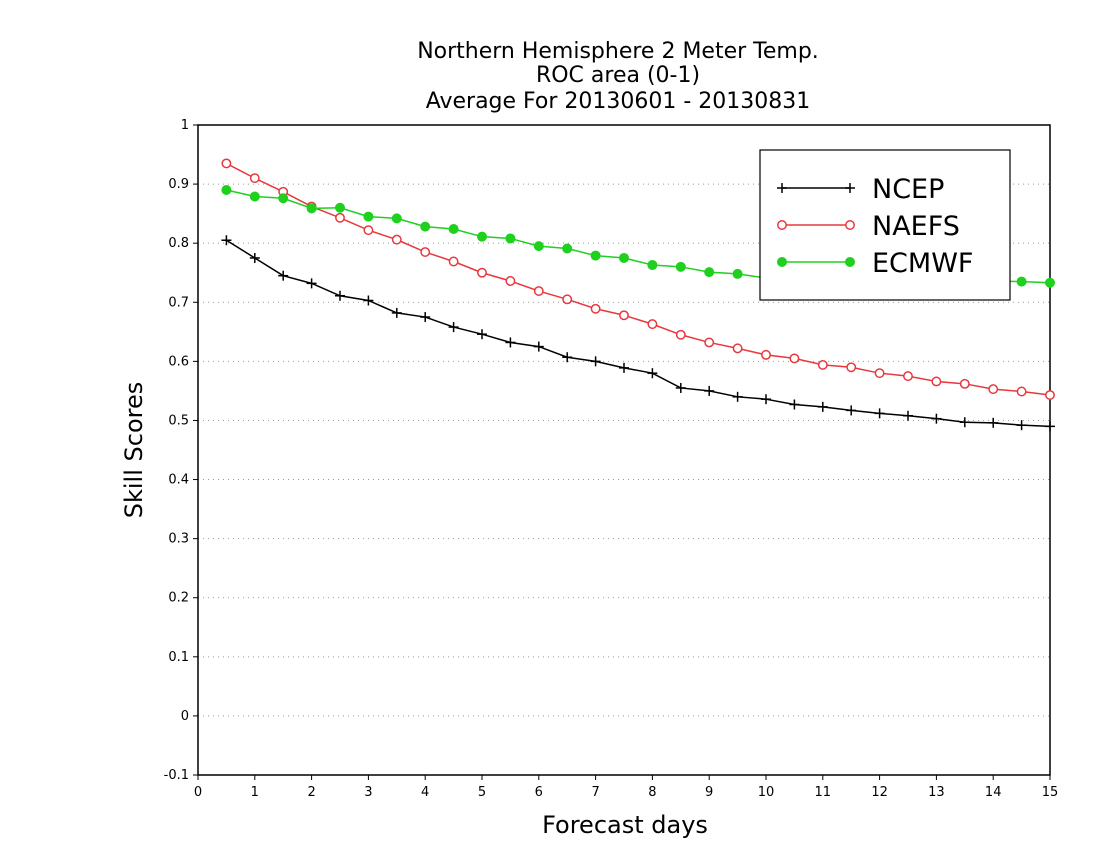 The height and width of the screenshot is (850, 1100). I want to click on x-axis-title: Forecast days, so click(625, 825).